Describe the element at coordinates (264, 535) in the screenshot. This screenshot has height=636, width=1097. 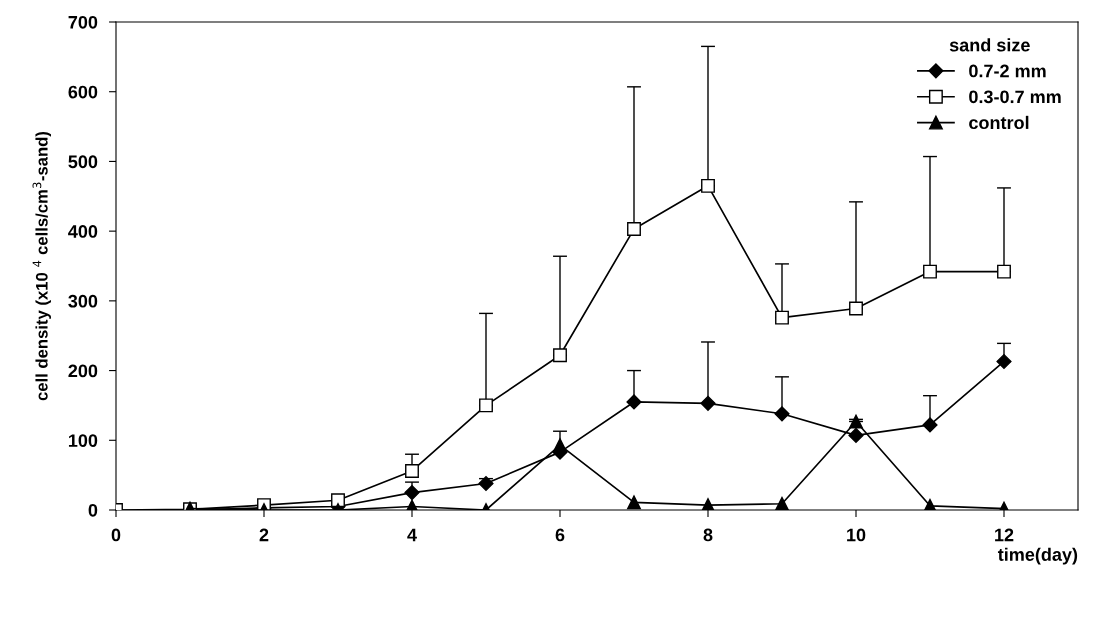
I see `x-tick-label: 2` at that location.